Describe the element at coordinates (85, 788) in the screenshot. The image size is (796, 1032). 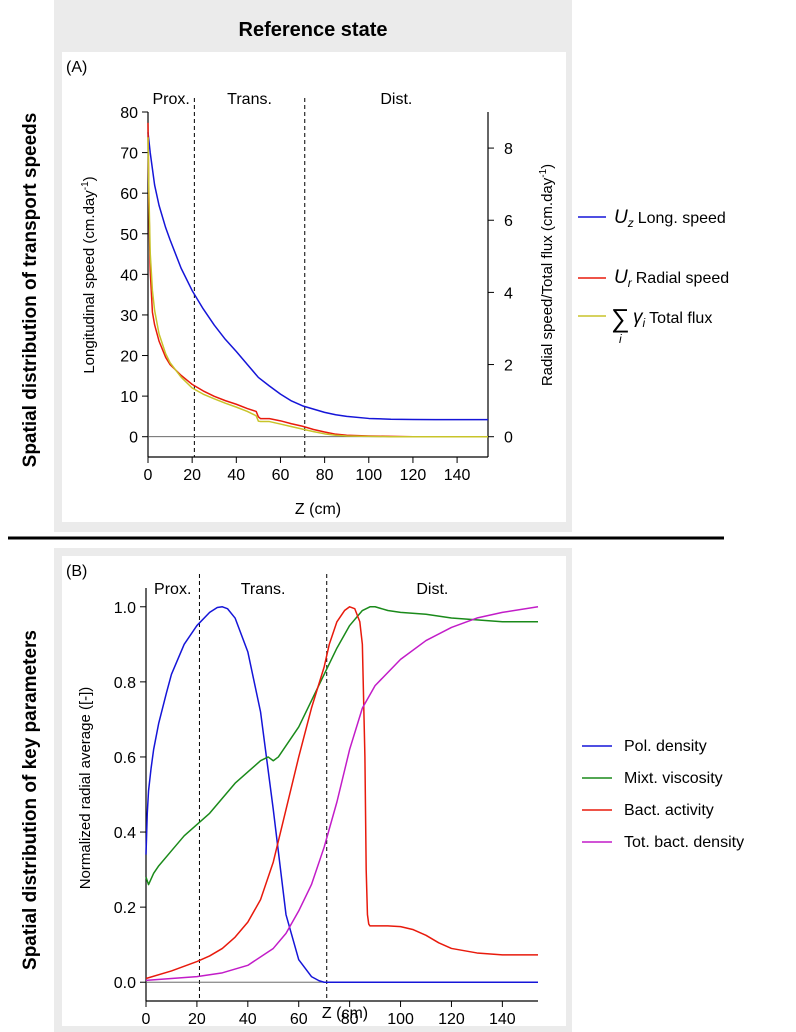
I see `chart-b-y-axis-label: Normalized radial average ([-])` at that location.